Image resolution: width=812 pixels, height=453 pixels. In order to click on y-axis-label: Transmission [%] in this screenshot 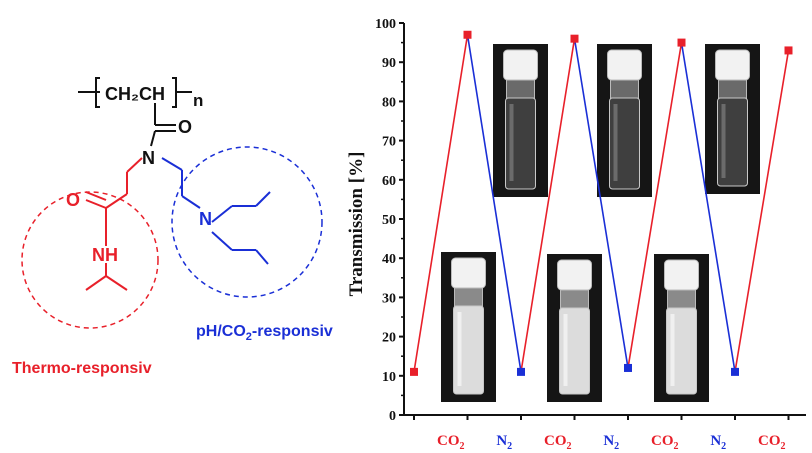, I will do `click(356, 224)`.